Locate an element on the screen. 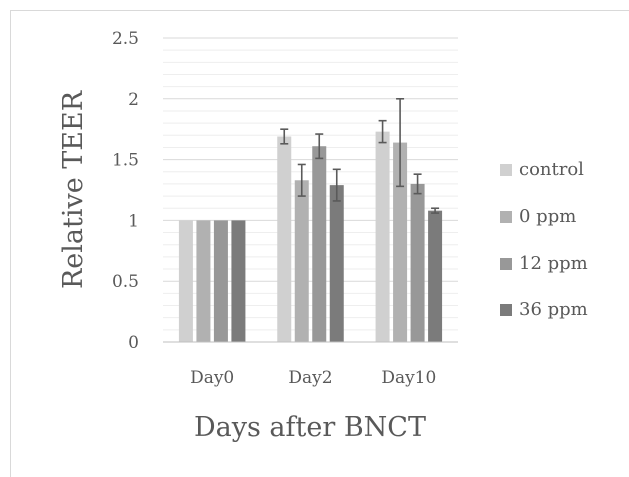 The image size is (629, 477). y-tick-label: 1.5 is located at coordinates (125, 161).